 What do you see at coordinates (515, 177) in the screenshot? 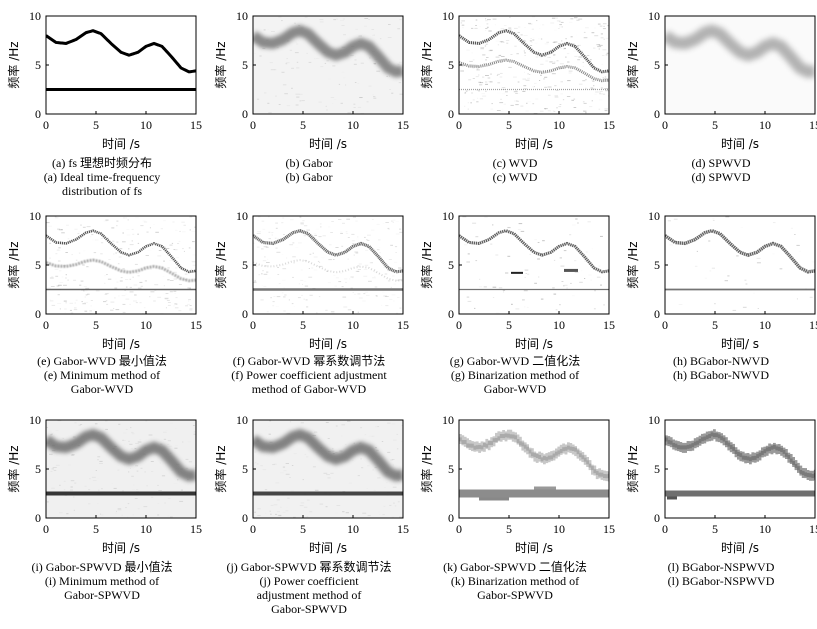
I see `caption-en-line: (c) WVD` at bounding box center [515, 177].